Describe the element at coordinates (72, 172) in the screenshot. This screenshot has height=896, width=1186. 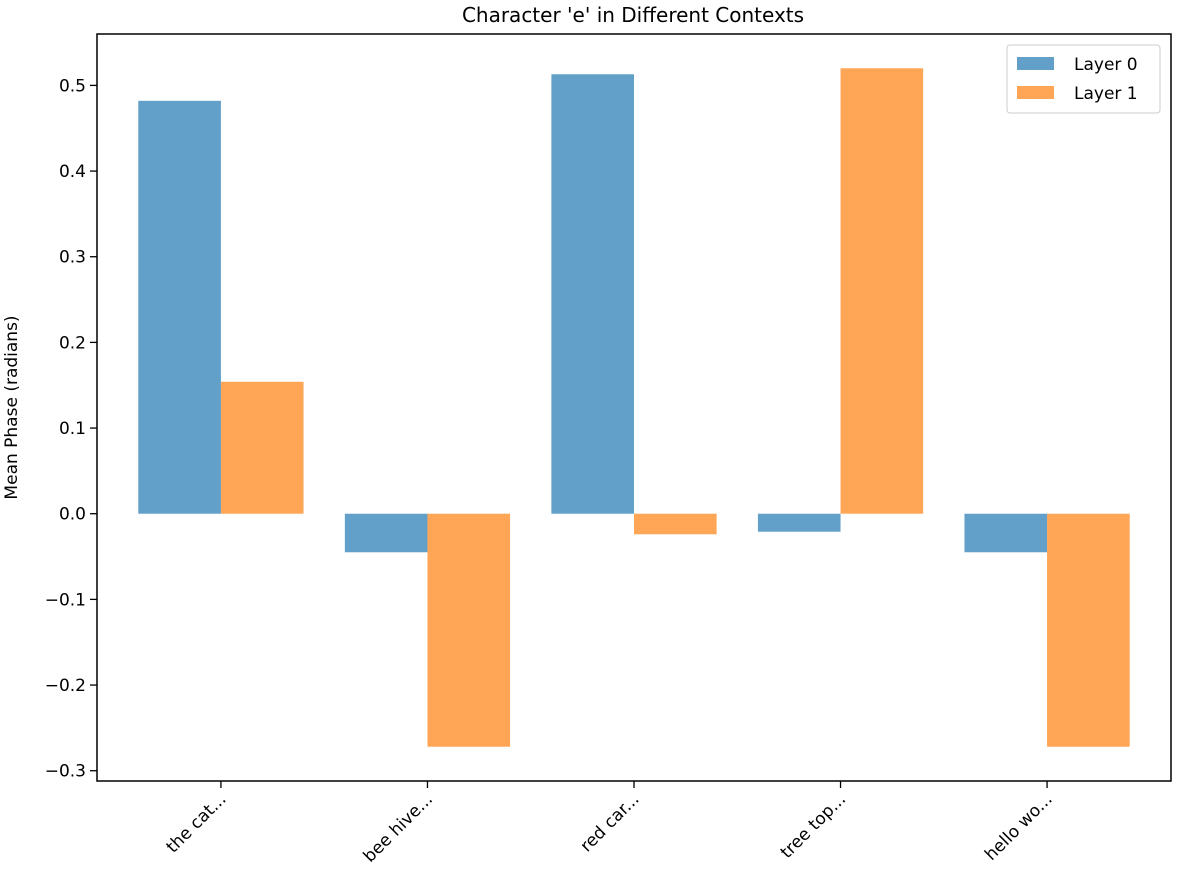
I see `y-tick-label: 0.4` at that location.